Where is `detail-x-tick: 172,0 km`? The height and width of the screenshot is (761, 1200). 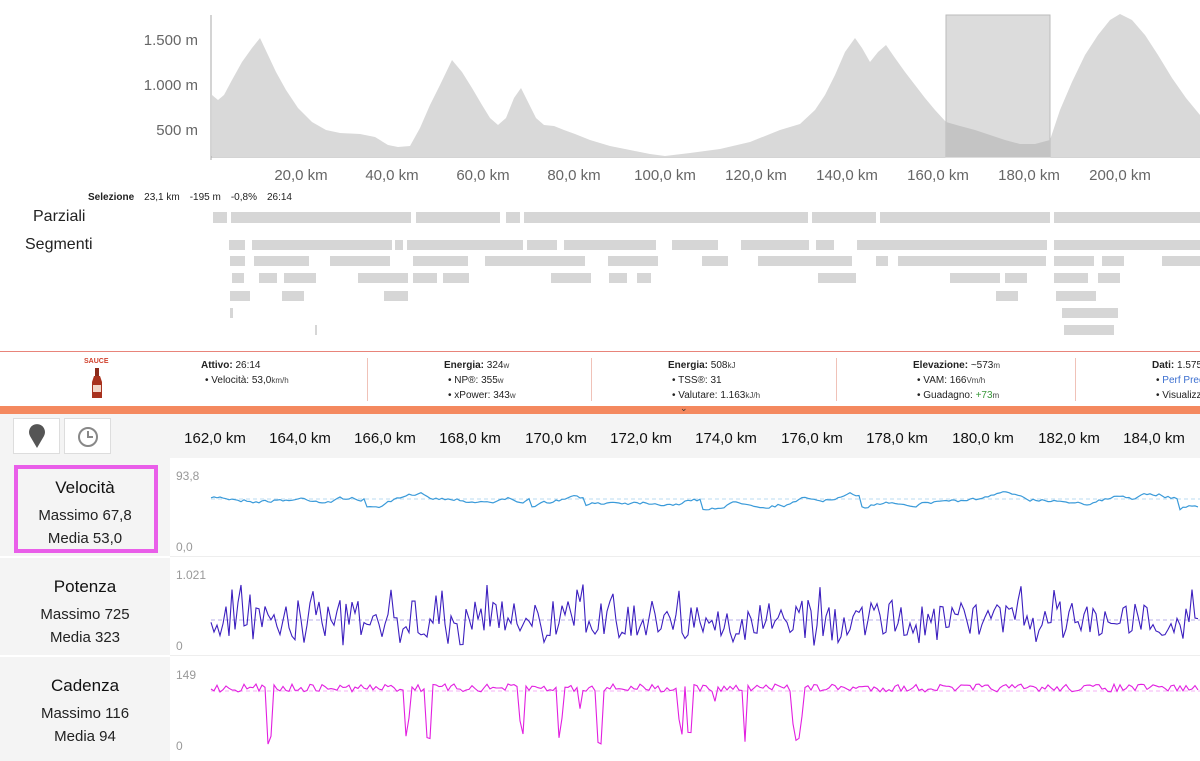
detail-x-tick: 172,0 km is located at coordinates (641, 438).